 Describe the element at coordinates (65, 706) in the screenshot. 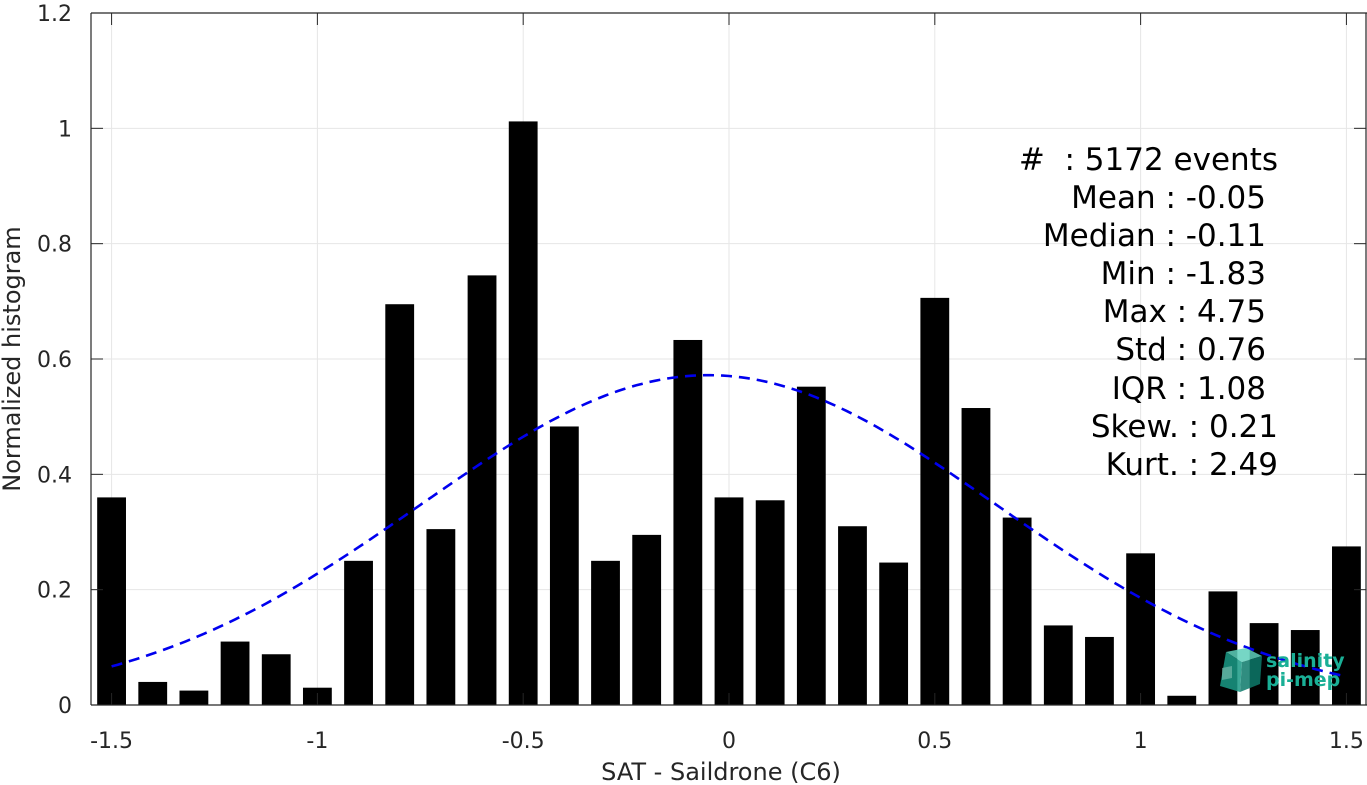

I see `y-tick-label: 0` at that location.